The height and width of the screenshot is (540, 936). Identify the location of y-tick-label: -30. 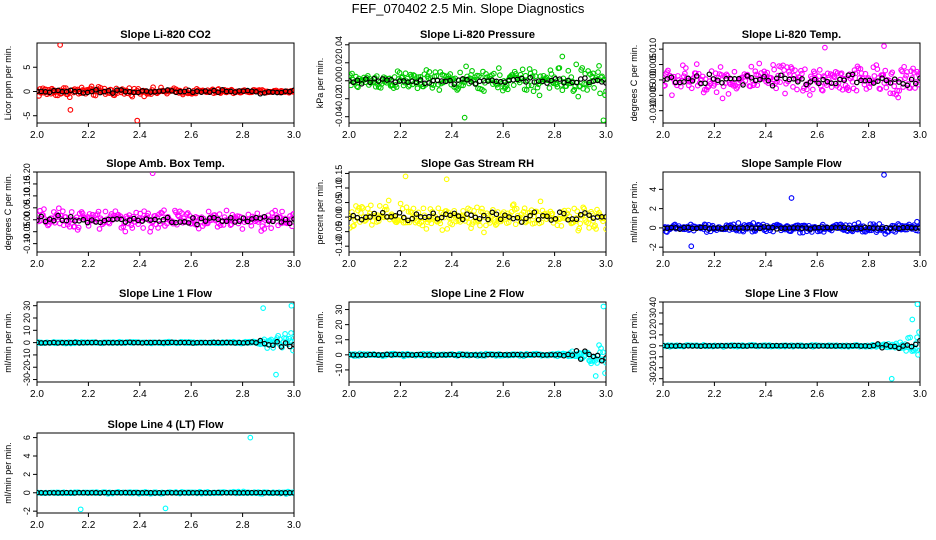
(653, 378).